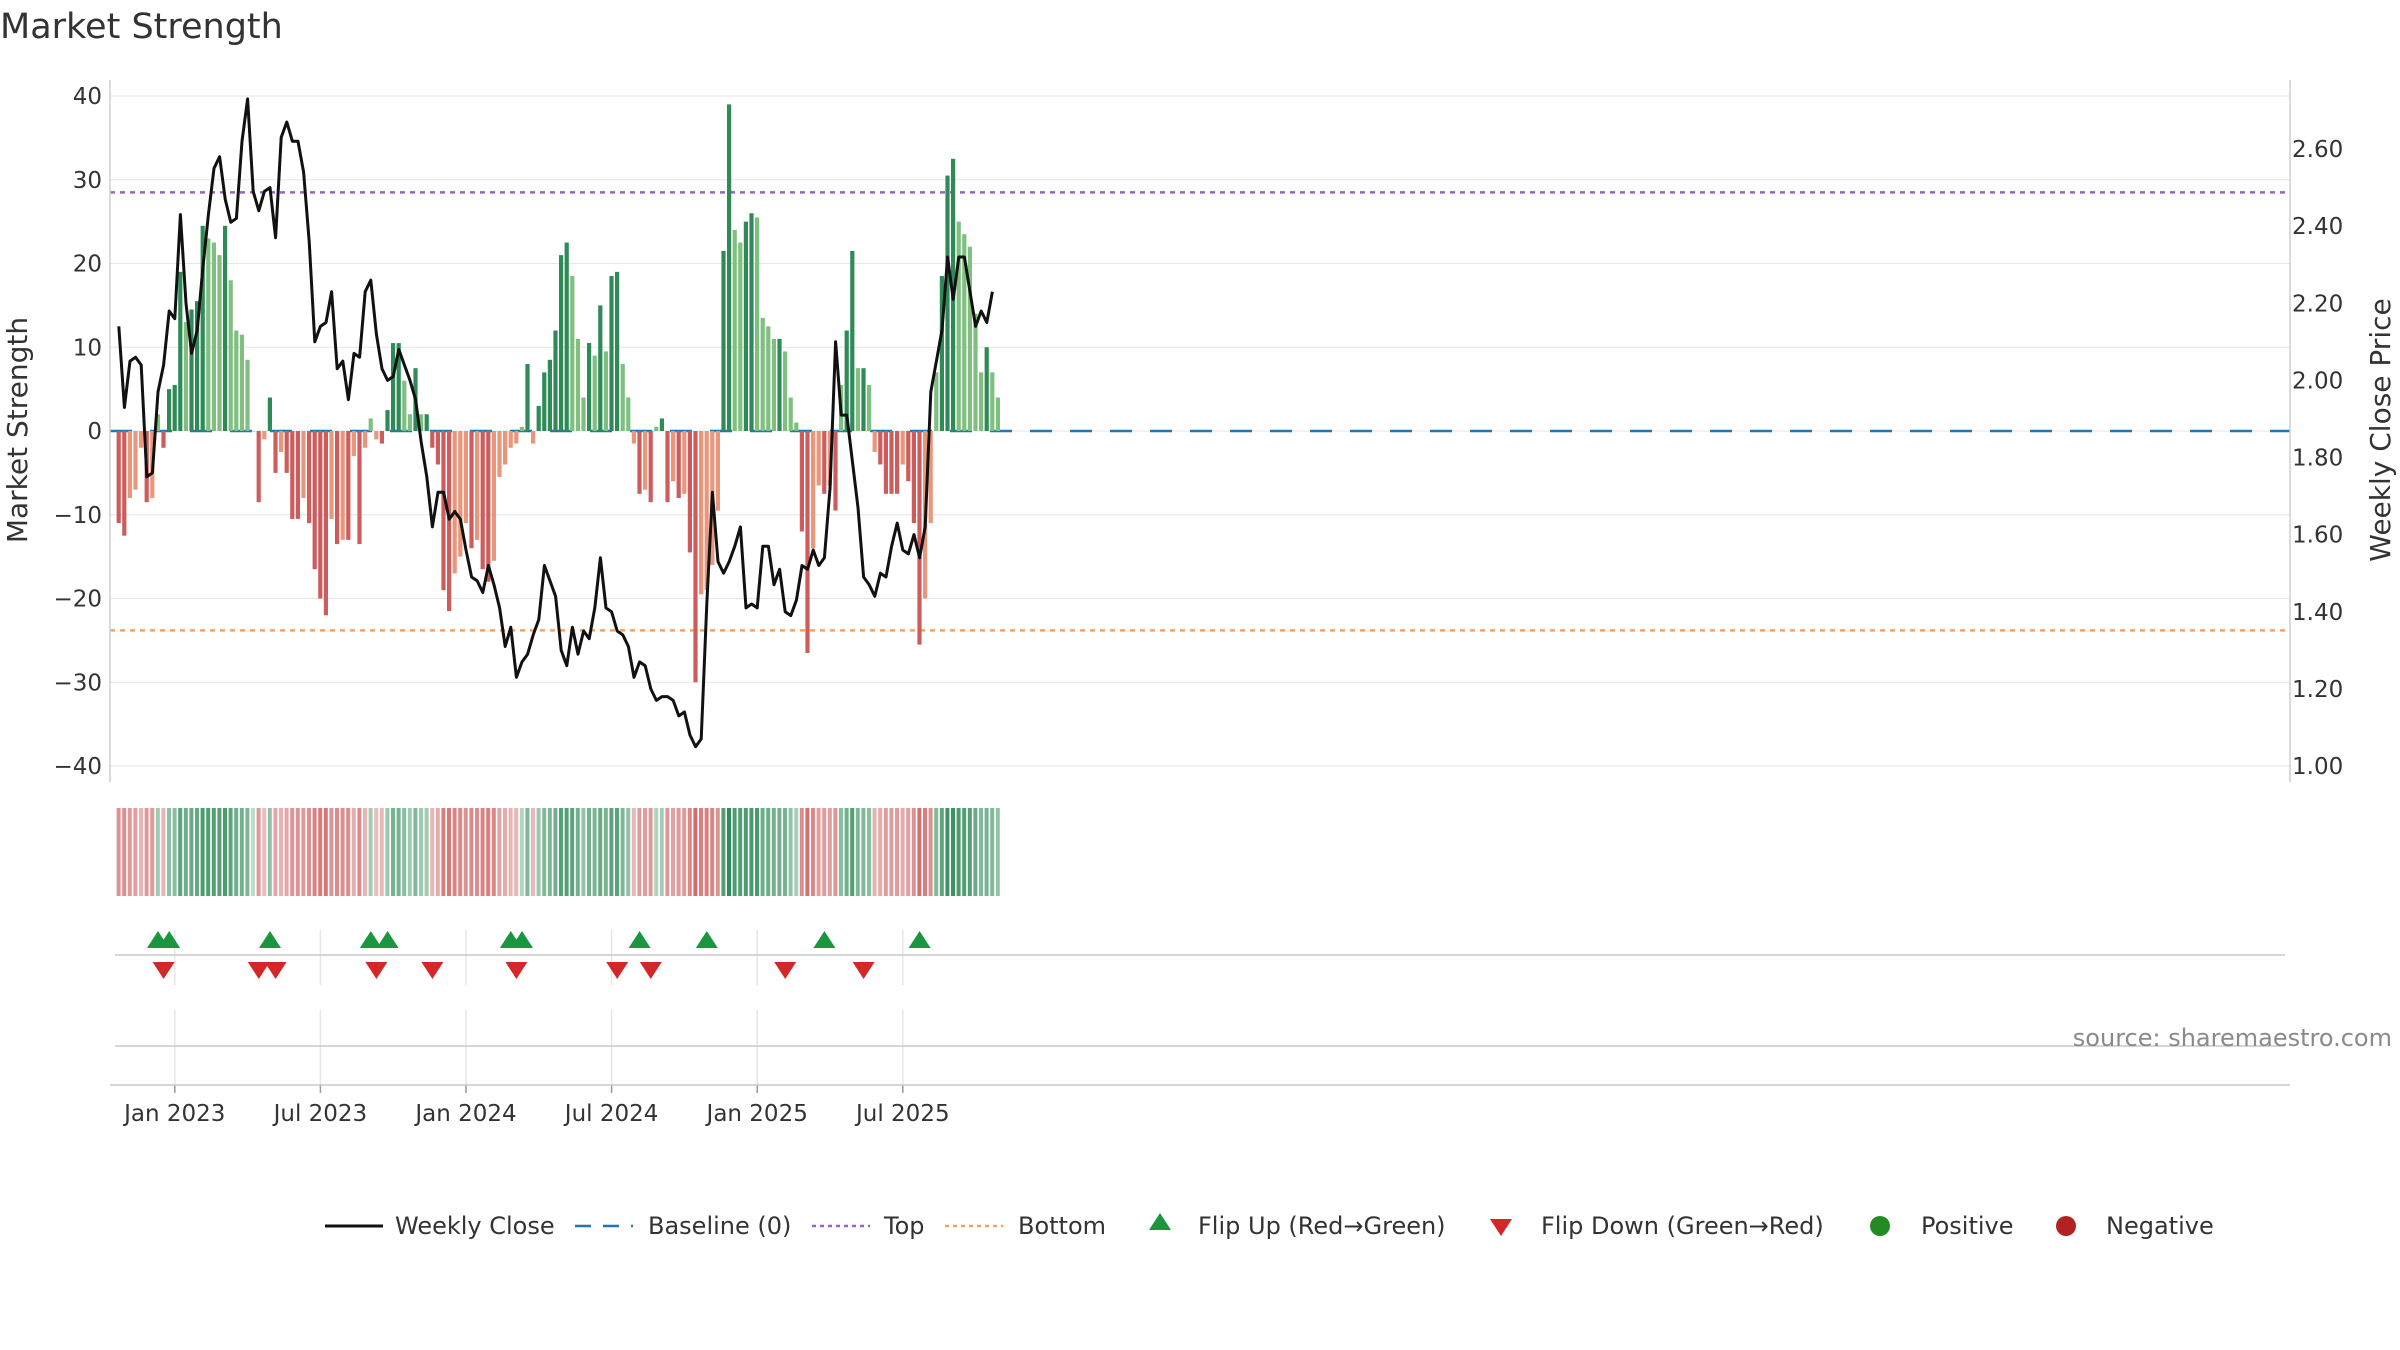 This screenshot has height=1350, width=2400. Describe the element at coordinates (94, 432) in the screenshot. I see `y-tick-label: 0` at that location.